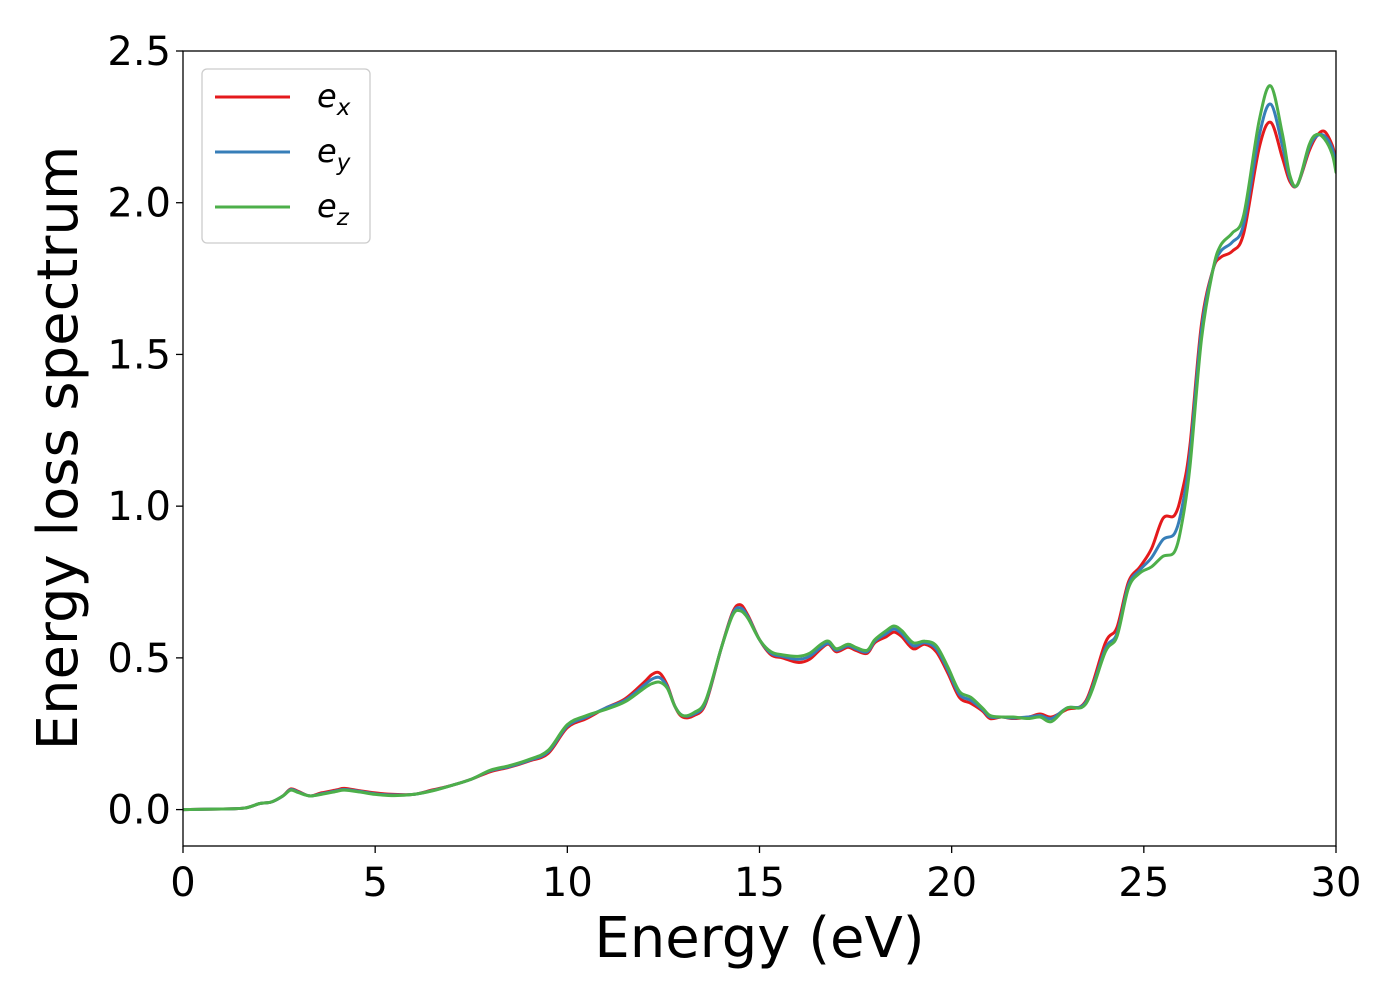 This screenshot has width=1400, height=1000. I want to click on legend-label-e-y: ey, so click(334, 154).